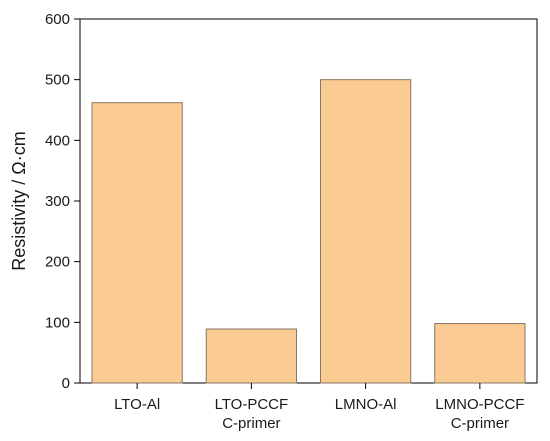  What do you see at coordinates (57, 322) in the screenshot?
I see `y-tick-label-1: 100` at bounding box center [57, 322].